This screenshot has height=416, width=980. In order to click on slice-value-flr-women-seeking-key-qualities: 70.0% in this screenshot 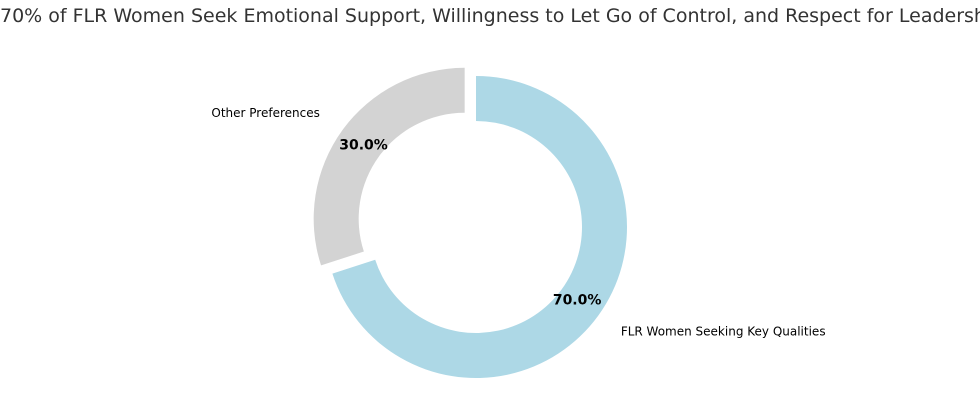, I will do `click(577, 300)`.